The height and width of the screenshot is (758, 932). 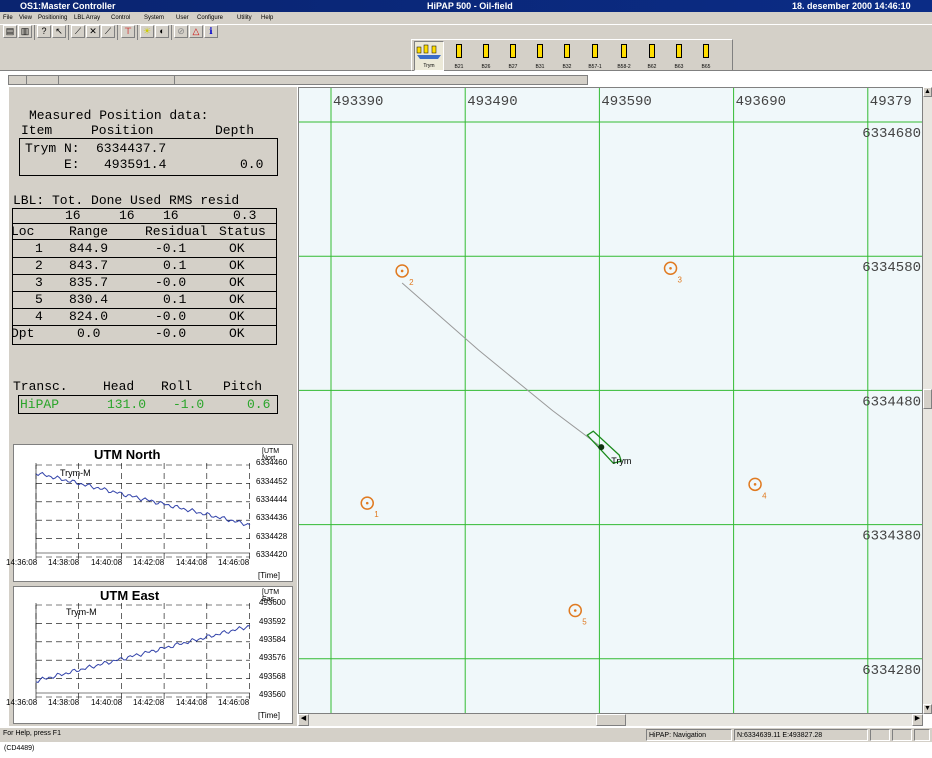 What do you see at coordinates (252, 164) in the screenshot?
I see `depth-value: 0.0` at bounding box center [252, 164].